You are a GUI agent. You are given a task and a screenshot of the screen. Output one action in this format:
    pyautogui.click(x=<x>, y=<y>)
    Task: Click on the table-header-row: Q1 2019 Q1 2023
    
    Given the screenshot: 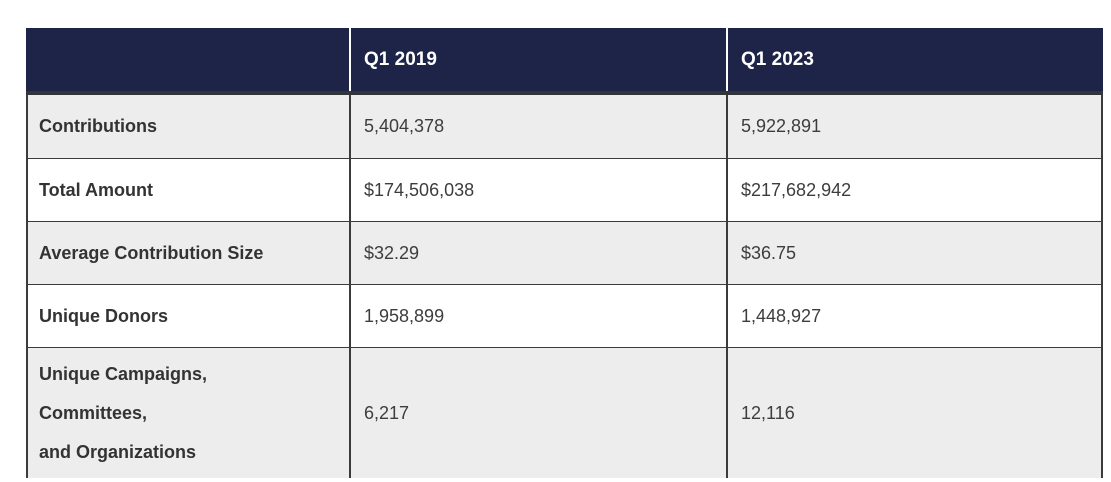 What is the action you would take?
    pyautogui.click(x=564, y=59)
    